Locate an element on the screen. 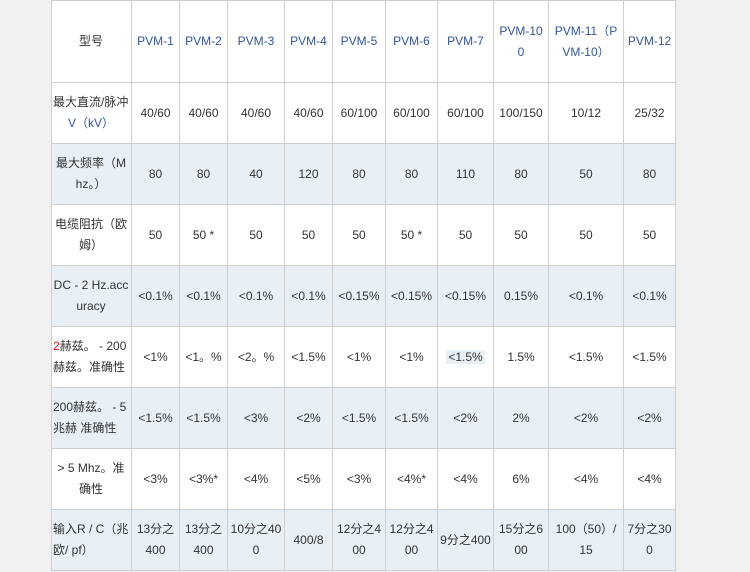 This screenshot has width=750, height=572. value-cell: 100（50）/ 15 is located at coordinates (586, 540).